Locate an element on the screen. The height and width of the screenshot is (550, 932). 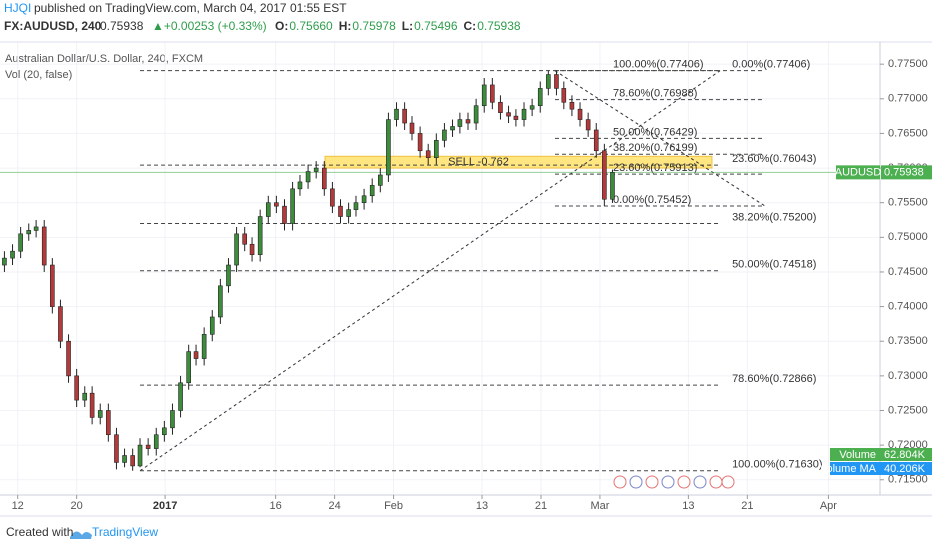
price-tag-bg is located at coordinates (906, 172).